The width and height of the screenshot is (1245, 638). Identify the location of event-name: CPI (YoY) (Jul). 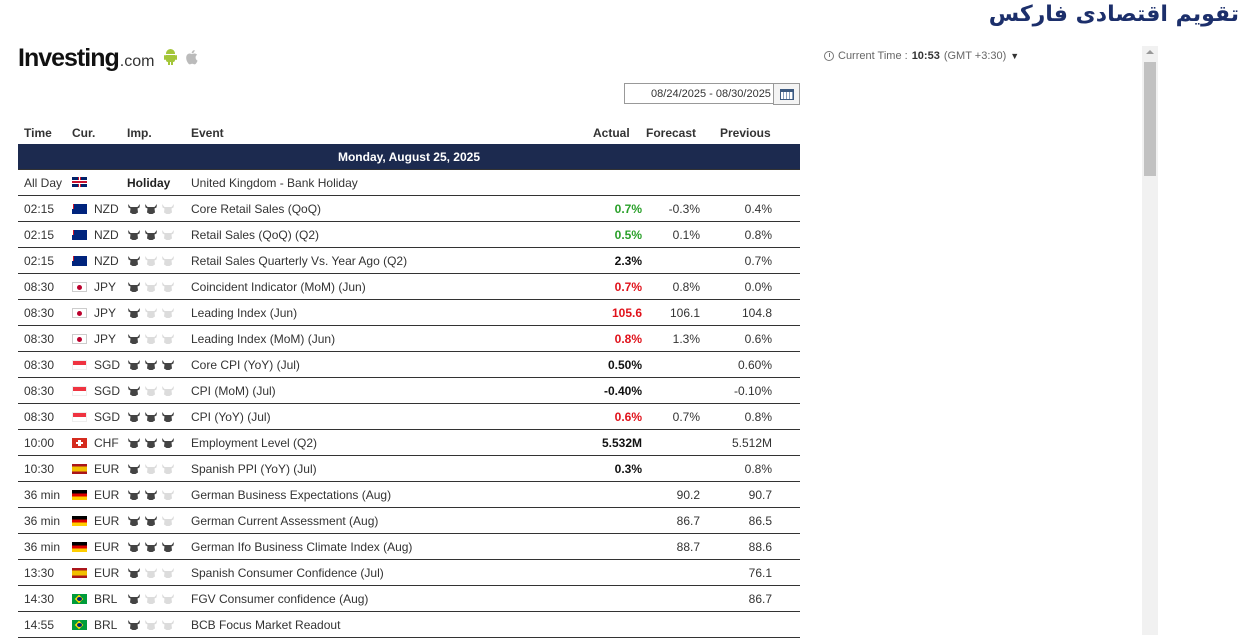
(392, 416).